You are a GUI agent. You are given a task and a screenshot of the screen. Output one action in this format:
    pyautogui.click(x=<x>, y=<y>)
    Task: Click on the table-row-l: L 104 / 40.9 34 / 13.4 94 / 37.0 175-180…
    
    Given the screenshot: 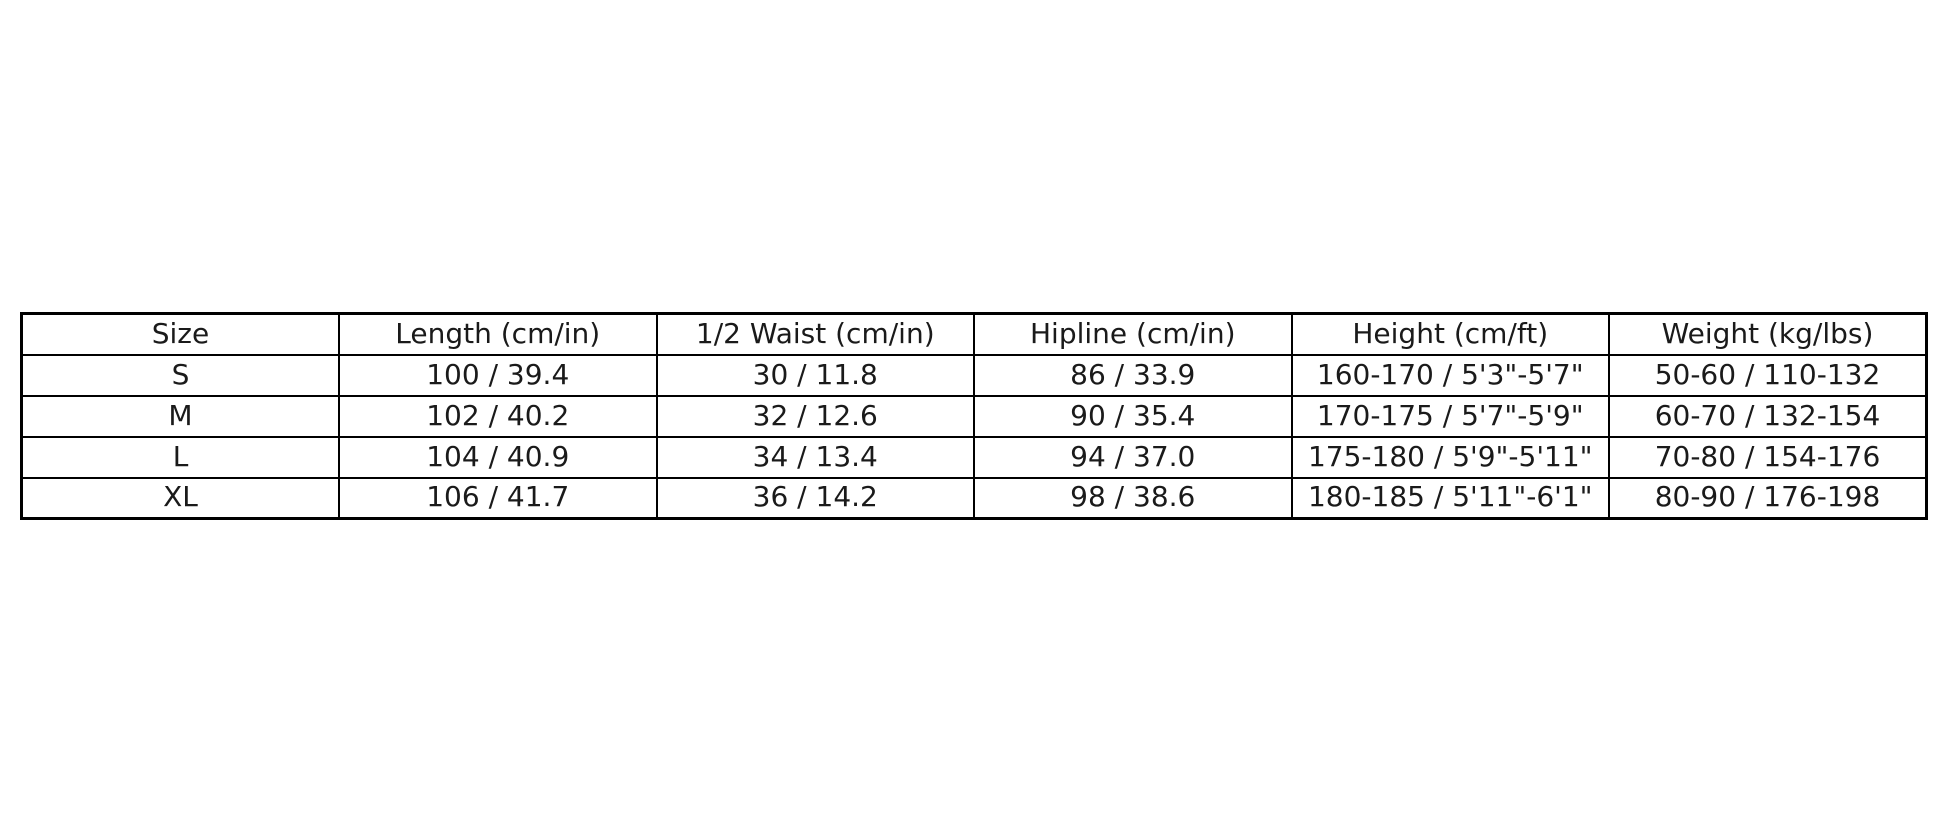 What is the action you would take?
    pyautogui.click(x=974, y=457)
    